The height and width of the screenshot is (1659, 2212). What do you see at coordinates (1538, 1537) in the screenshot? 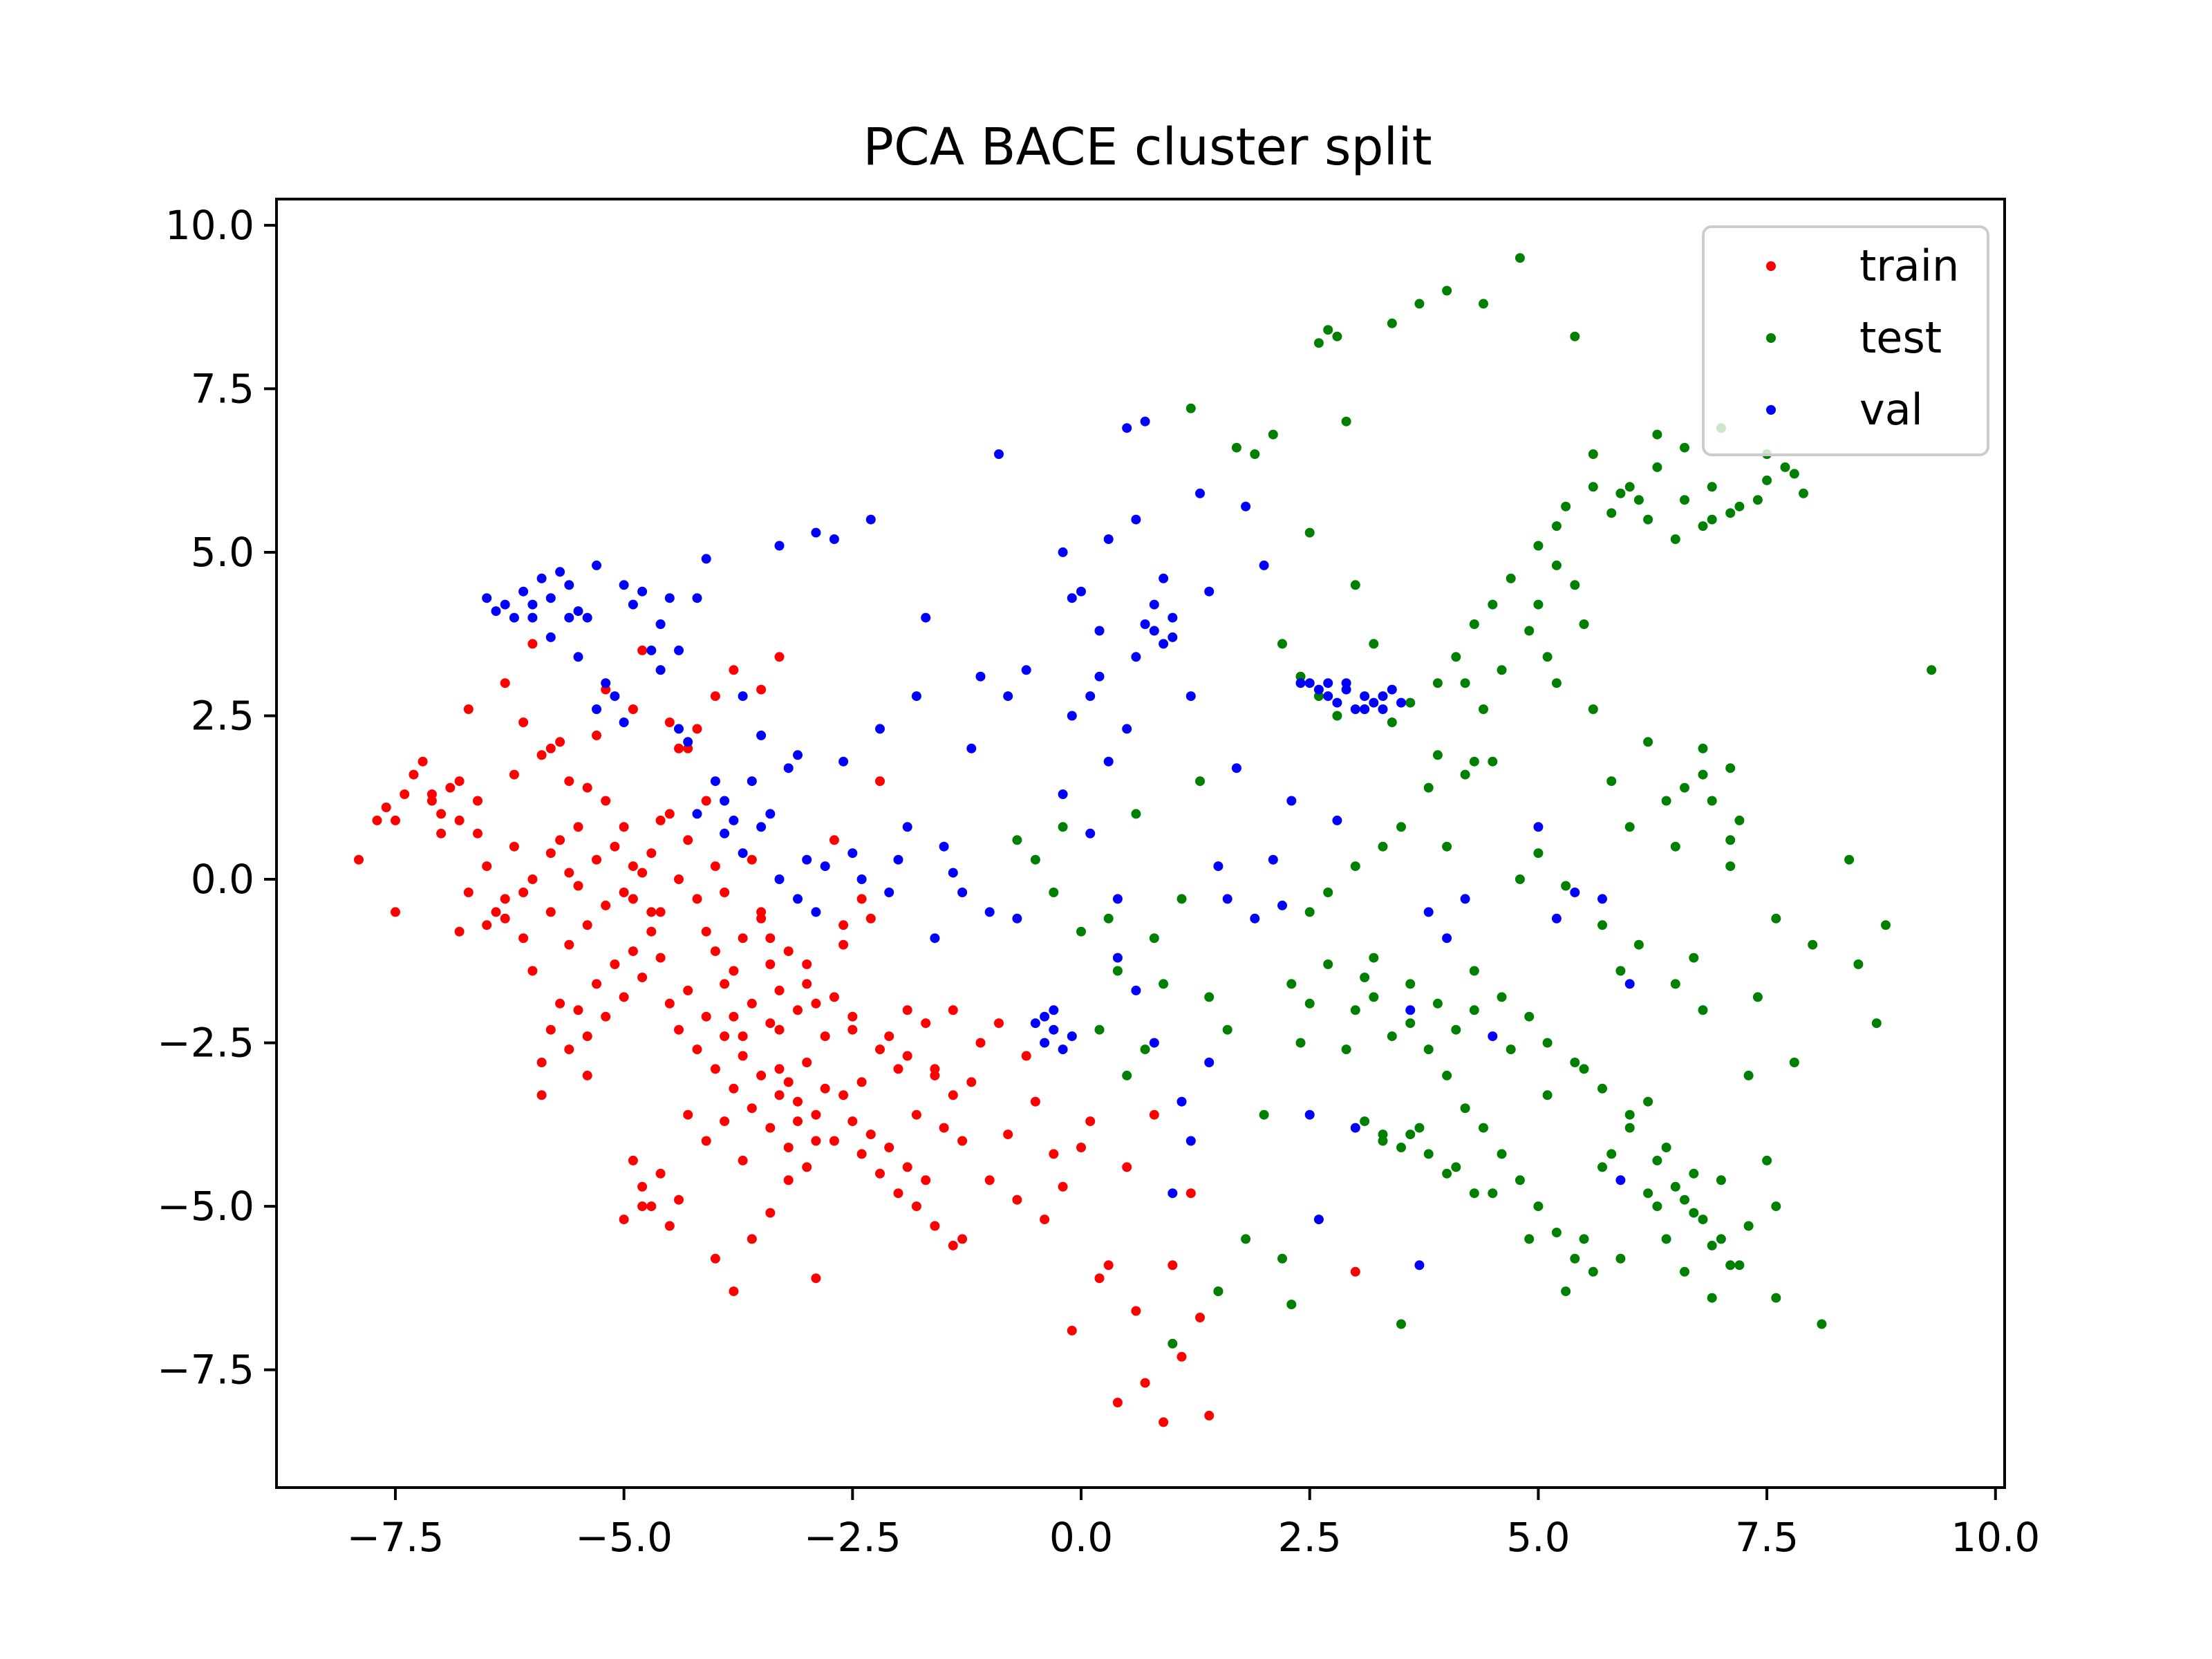
I see `x-tick-label: 5.0` at bounding box center [1538, 1537].